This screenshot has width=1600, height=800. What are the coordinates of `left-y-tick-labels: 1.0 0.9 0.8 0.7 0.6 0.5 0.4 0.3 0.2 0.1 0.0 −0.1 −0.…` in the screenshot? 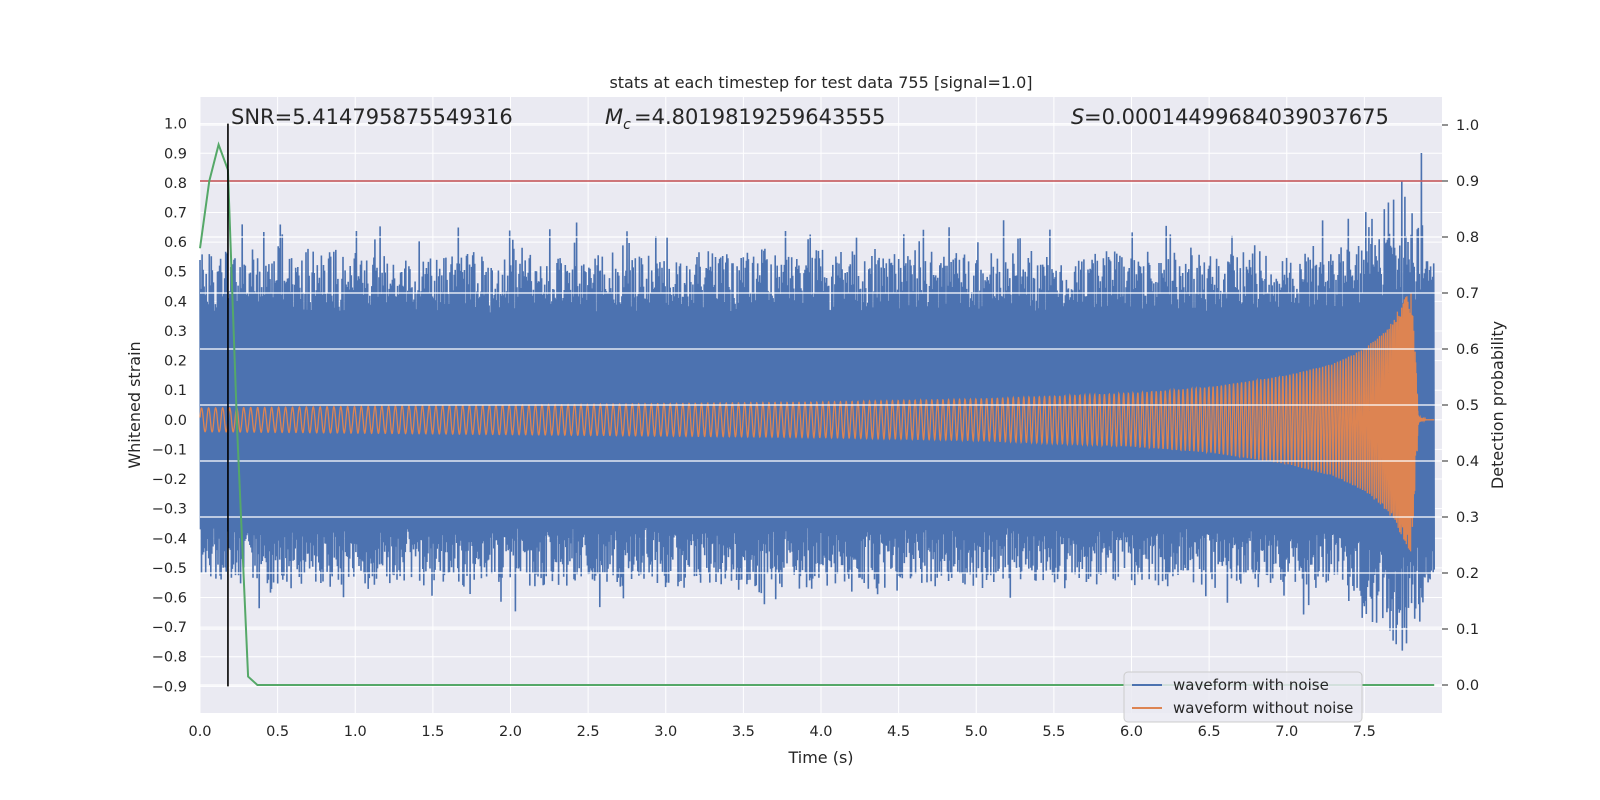 It's located at (169, 406).